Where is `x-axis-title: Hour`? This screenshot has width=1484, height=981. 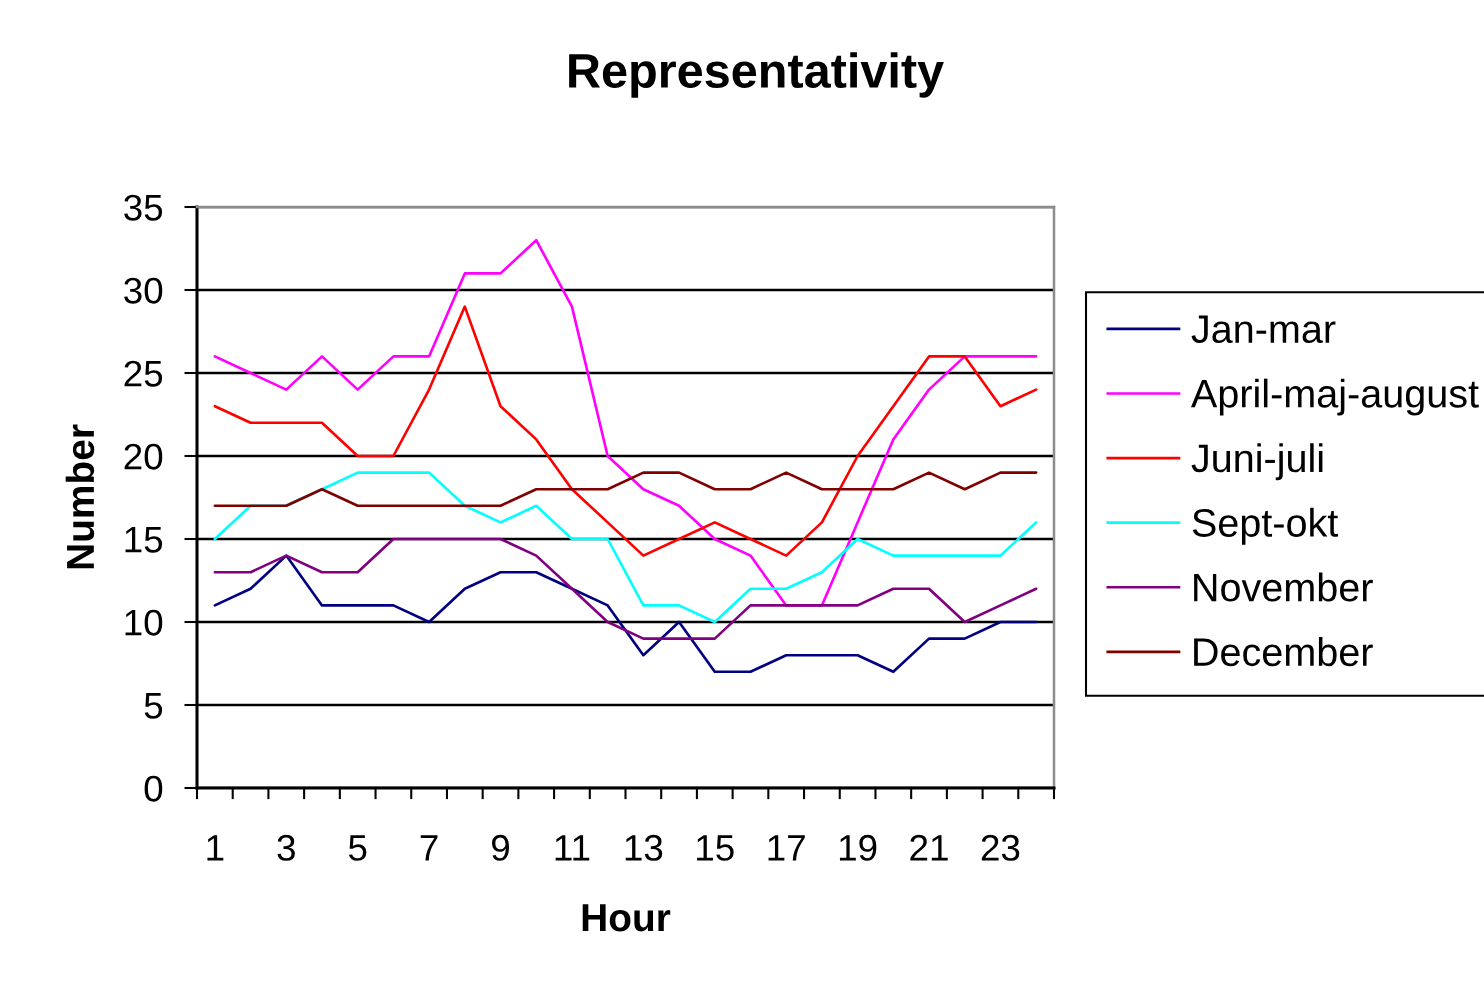
x-axis-title: Hour is located at coordinates (626, 918).